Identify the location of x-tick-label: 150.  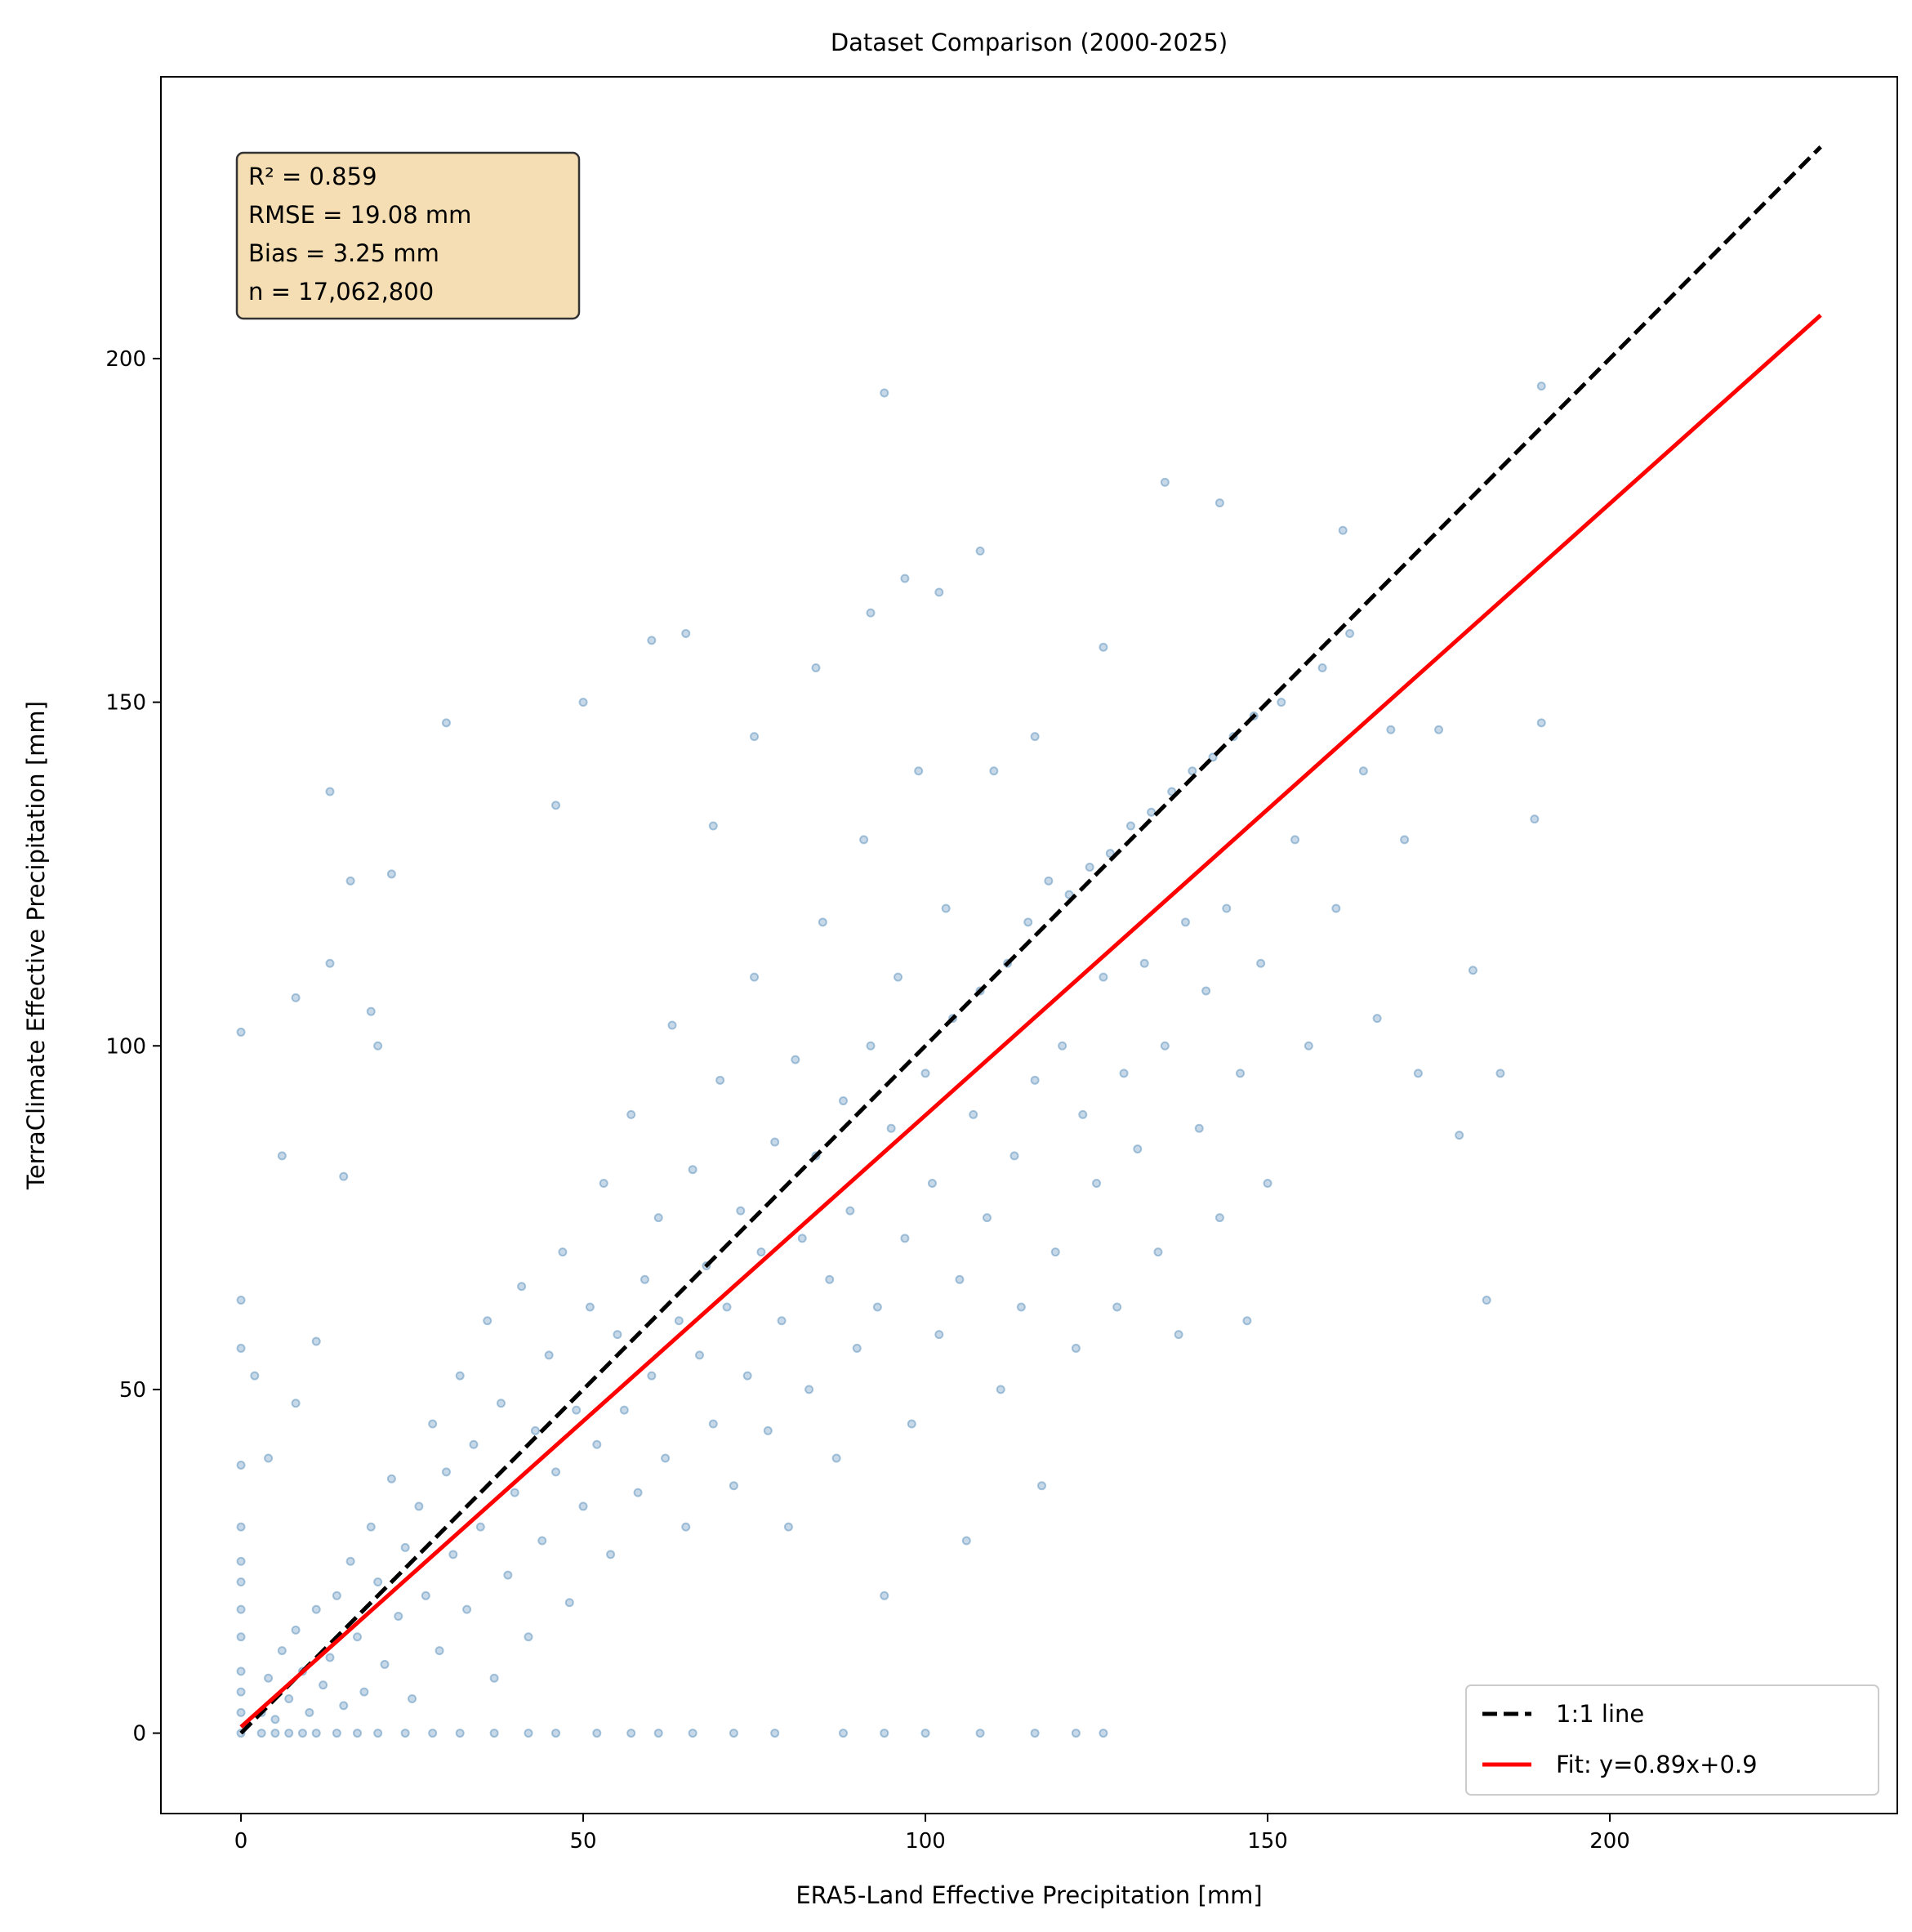
(1267, 1841).